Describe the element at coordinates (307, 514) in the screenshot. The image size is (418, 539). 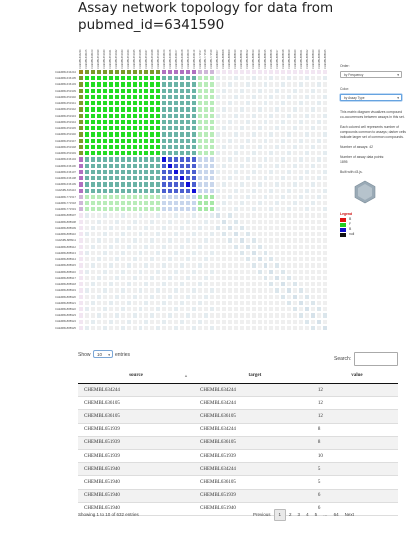
I see `page-button-4: 4` at that location.